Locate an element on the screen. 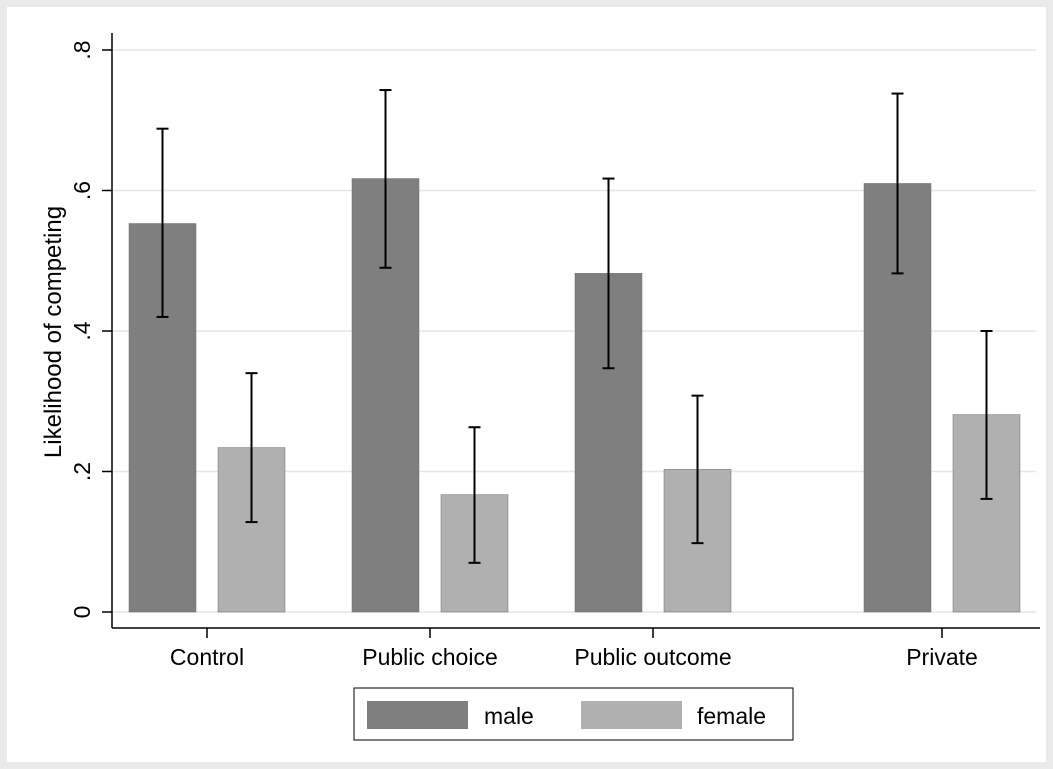  y-tick-label: .2 is located at coordinates (82, 471).